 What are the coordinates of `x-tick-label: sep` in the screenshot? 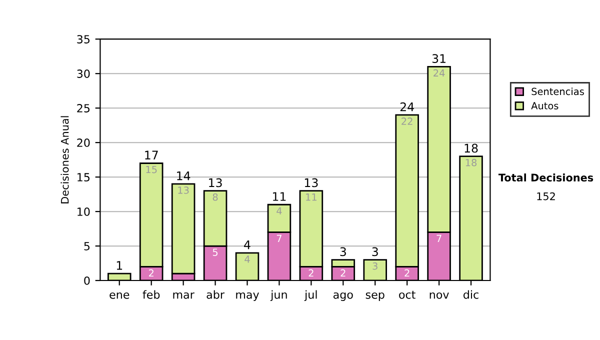 It's located at (375, 296).